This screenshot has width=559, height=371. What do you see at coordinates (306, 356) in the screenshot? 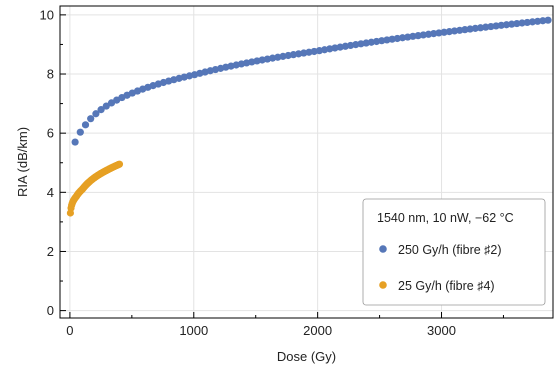
I see `x-axis-title: Dose (Gy)` at bounding box center [306, 356].